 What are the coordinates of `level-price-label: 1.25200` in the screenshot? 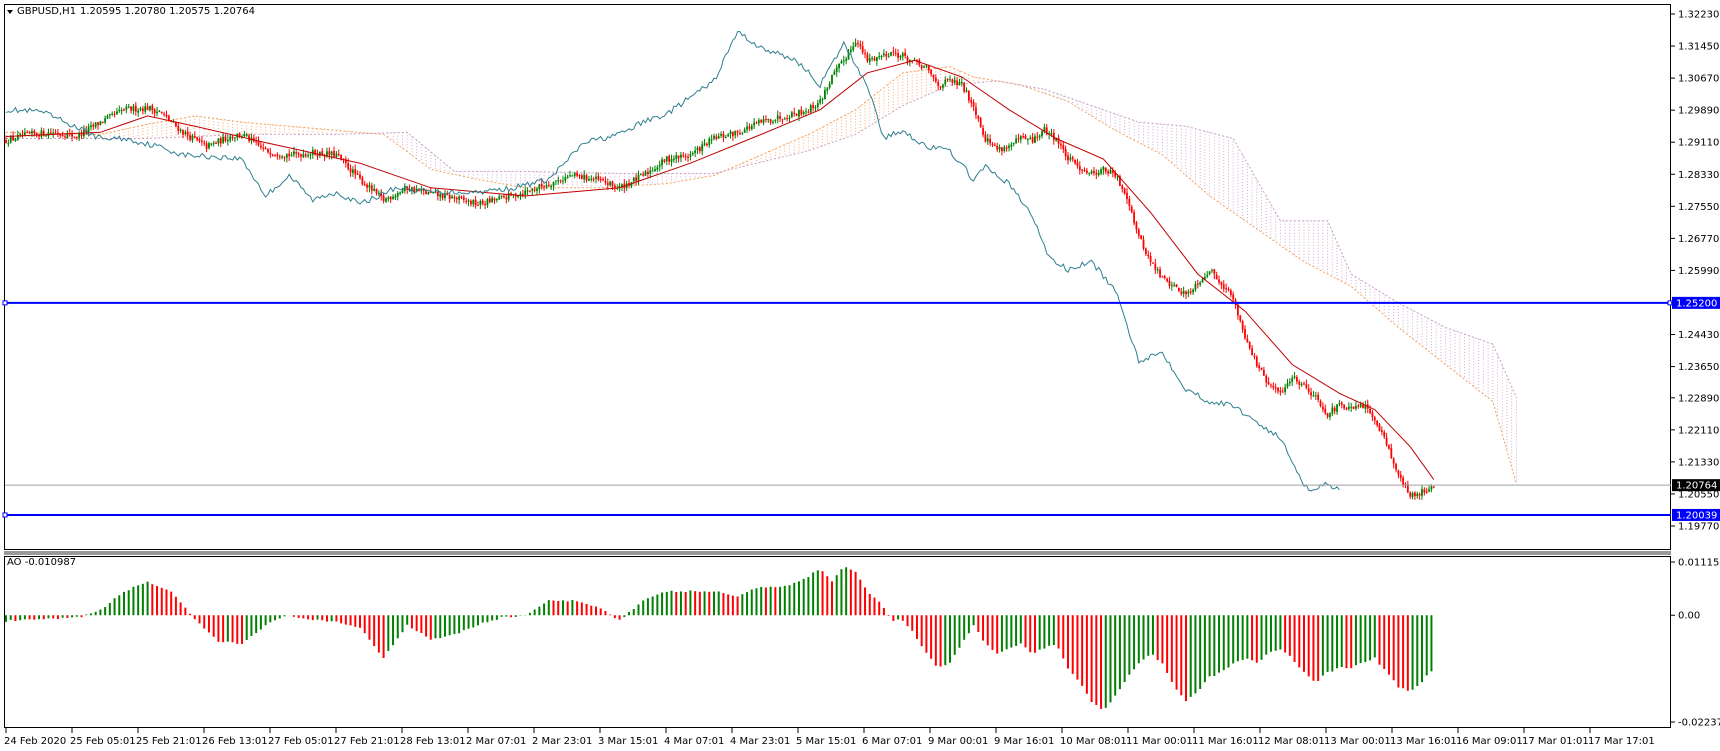 It's located at (1696, 303).